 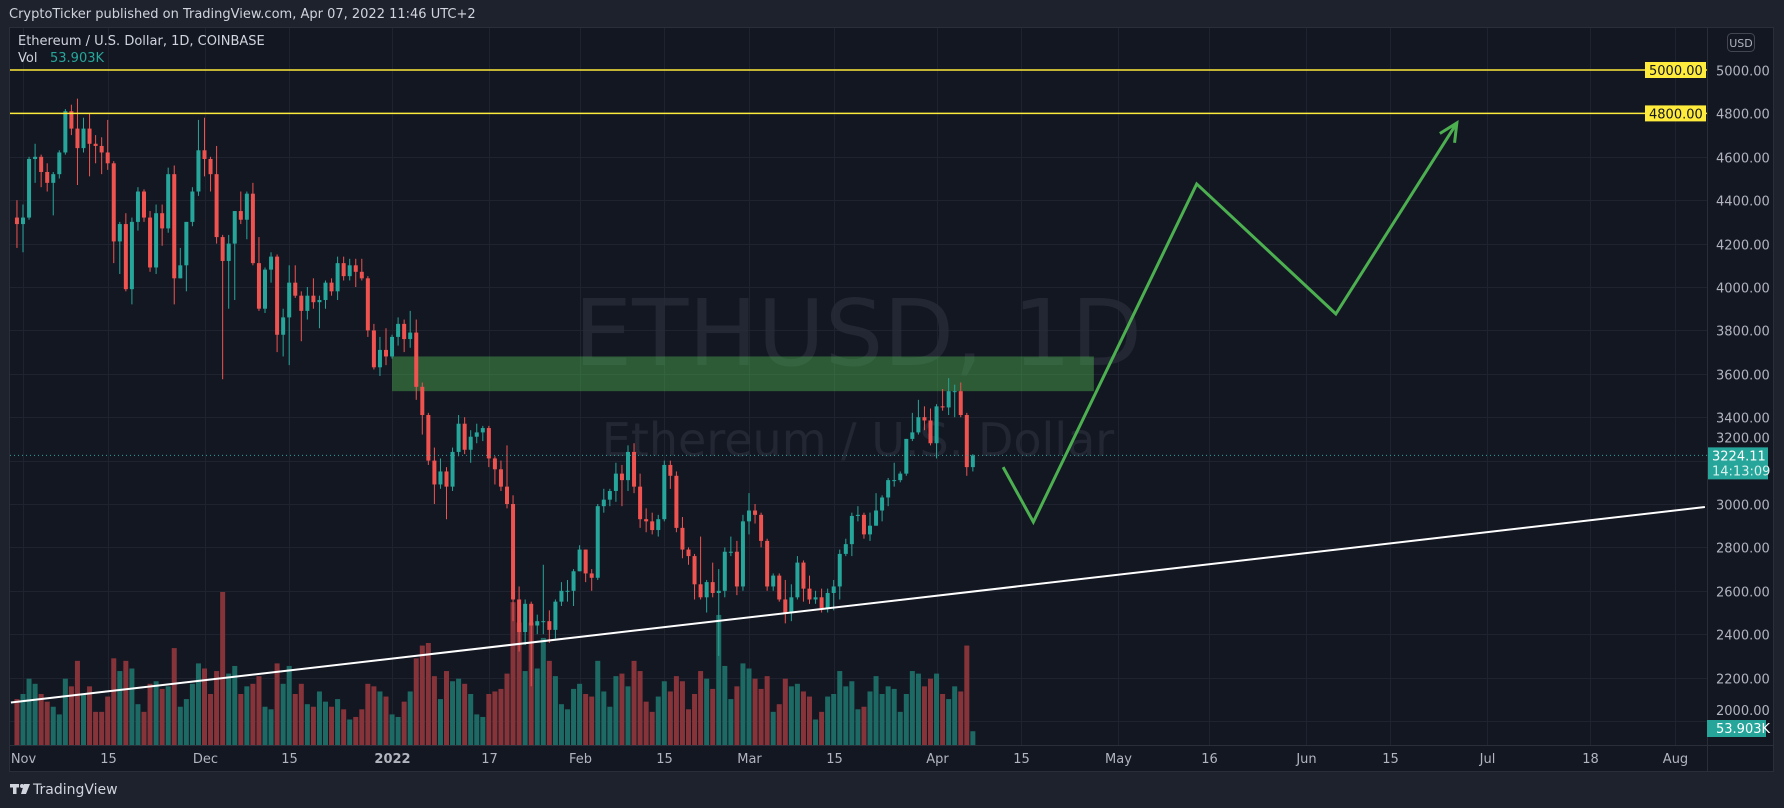 I want to click on currency-button: USD, so click(x=1741, y=42).